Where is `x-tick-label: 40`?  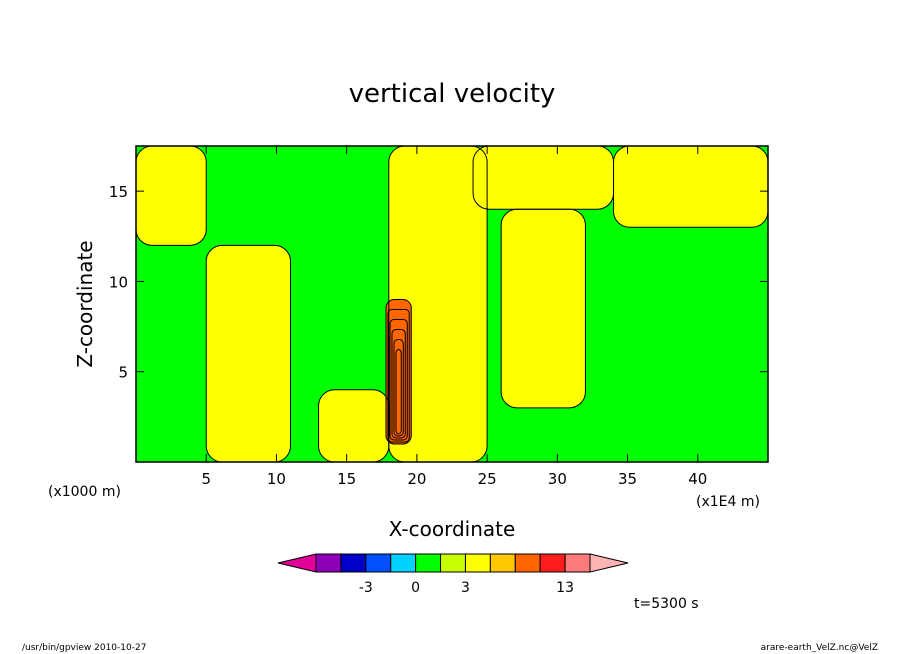
x-tick-label: 40 is located at coordinates (697, 479).